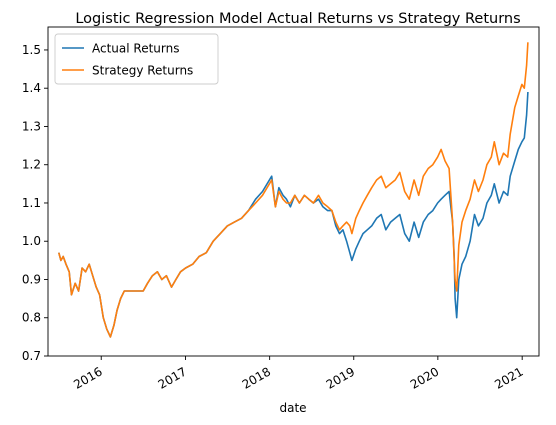 The image size is (556, 425). I want to click on legend: Actual Returns Strategy Returns, so click(136, 59).